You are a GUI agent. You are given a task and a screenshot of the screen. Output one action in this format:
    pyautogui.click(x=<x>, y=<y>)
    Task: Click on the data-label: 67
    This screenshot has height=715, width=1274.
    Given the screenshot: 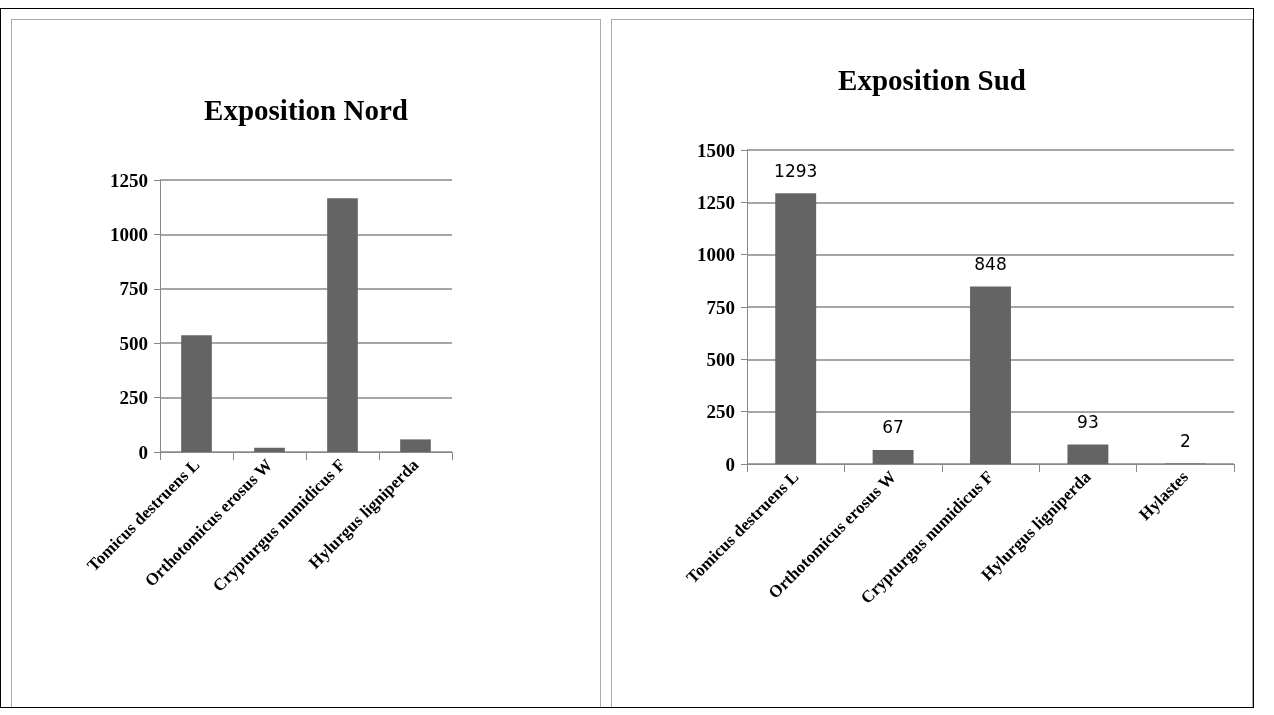 What is the action you would take?
    pyautogui.click(x=893, y=427)
    